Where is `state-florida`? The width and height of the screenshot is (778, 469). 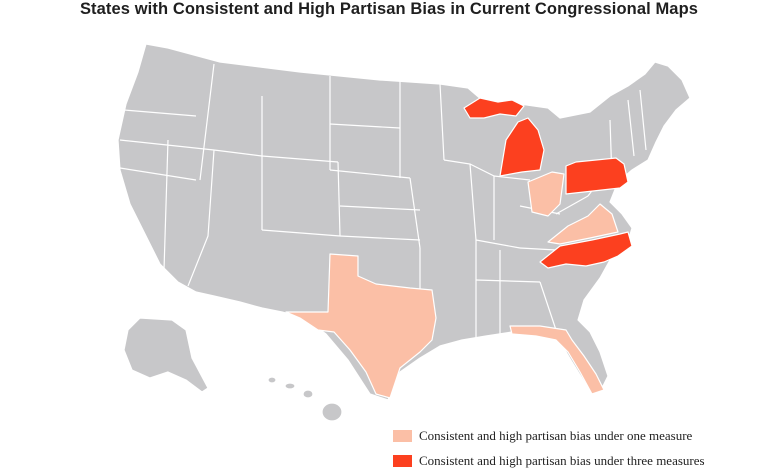
state-florida is located at coordinates (557, 360).